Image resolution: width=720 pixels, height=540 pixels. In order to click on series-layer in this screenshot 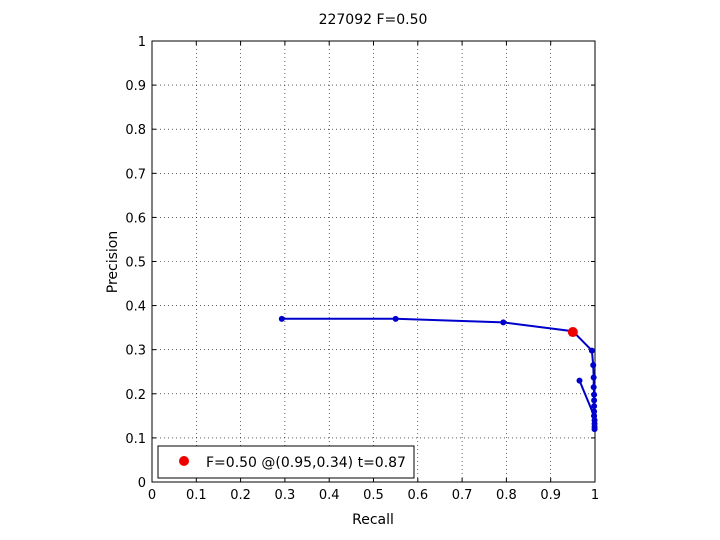, I will do `click(438, 374)`.